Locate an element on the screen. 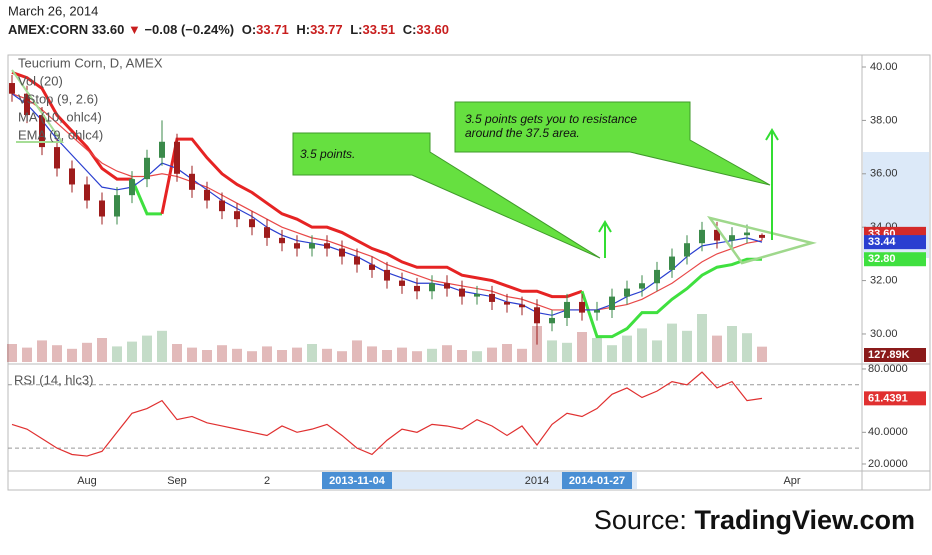  x-tick-box is located at coordinates (597, 480).